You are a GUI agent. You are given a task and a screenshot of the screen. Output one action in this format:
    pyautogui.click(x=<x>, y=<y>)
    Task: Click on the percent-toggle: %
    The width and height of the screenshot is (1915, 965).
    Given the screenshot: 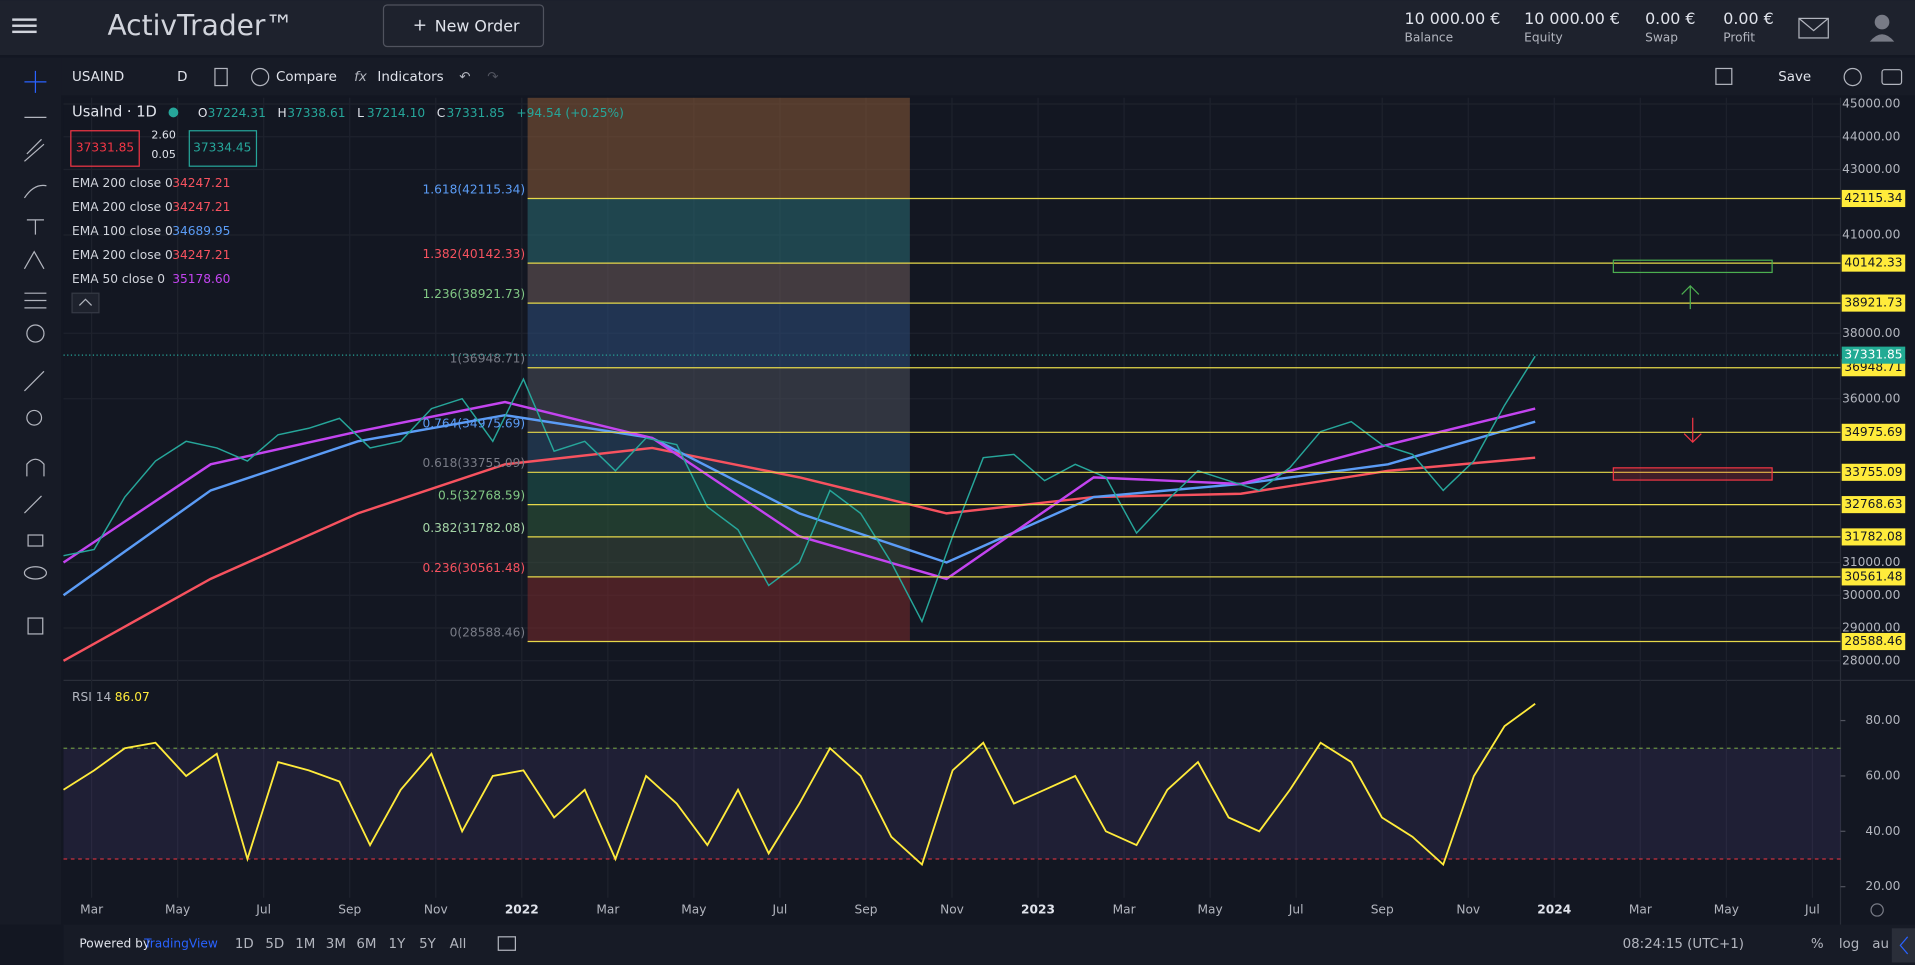 What is the action you would take?
    pyautogui.click(x=1817, y=944)
    